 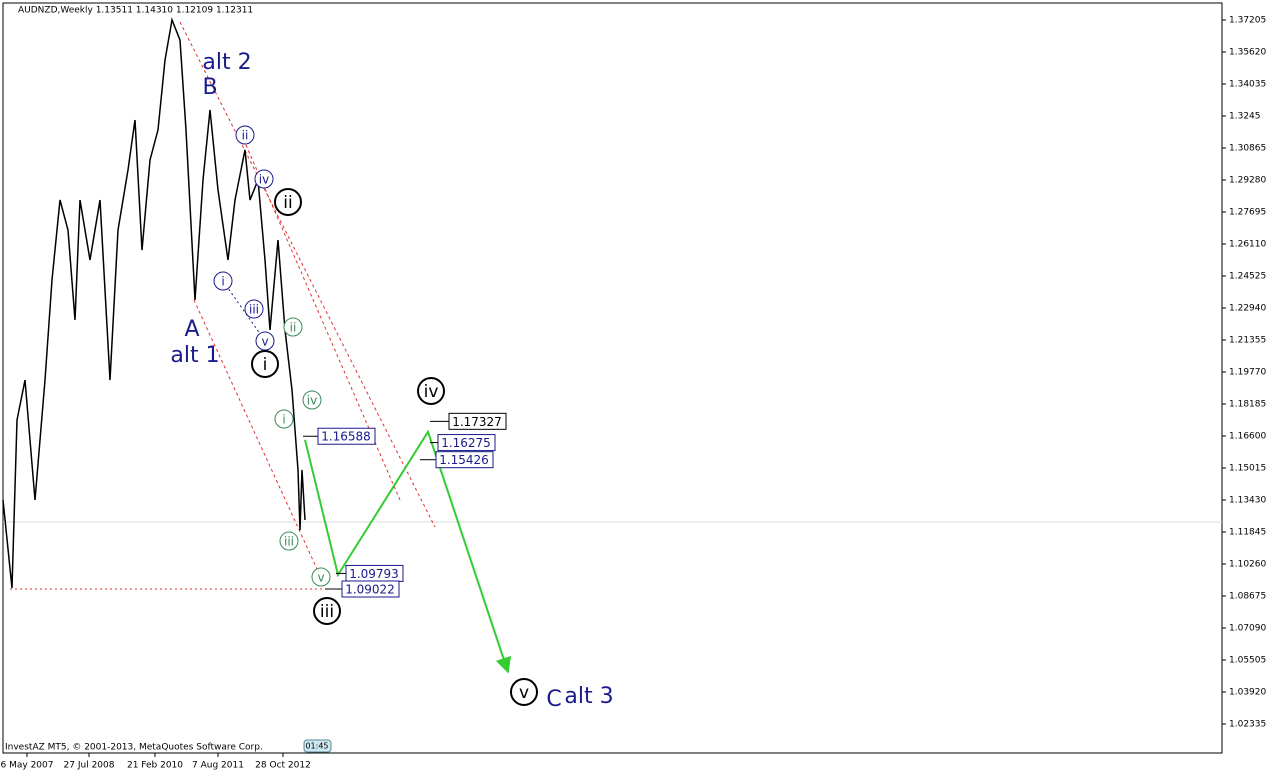 I want to click on level-label: 1.09022, so click(x=370, y=590).